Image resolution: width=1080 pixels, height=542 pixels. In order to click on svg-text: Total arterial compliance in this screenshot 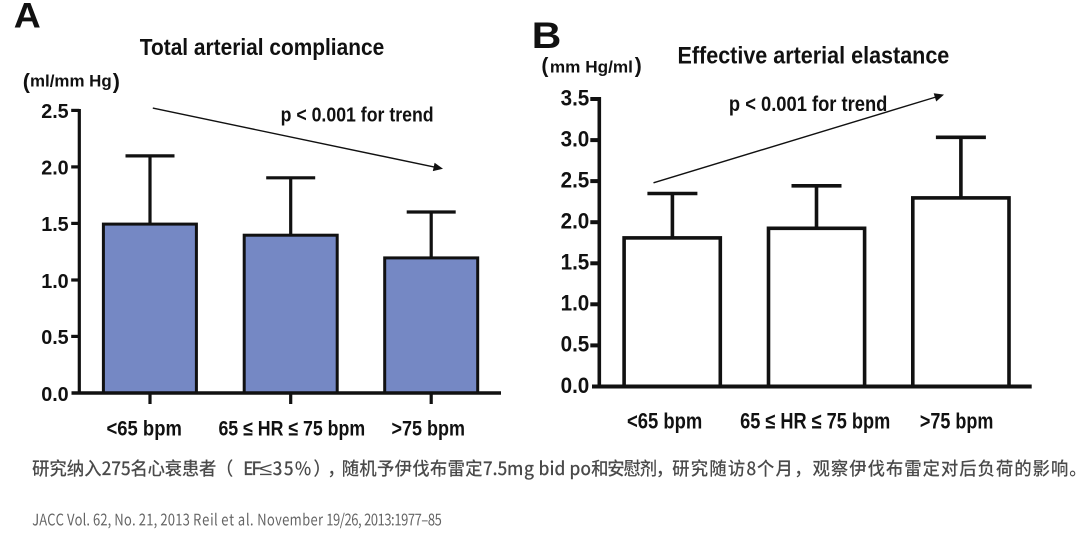, I will do `click(262, 47)`.